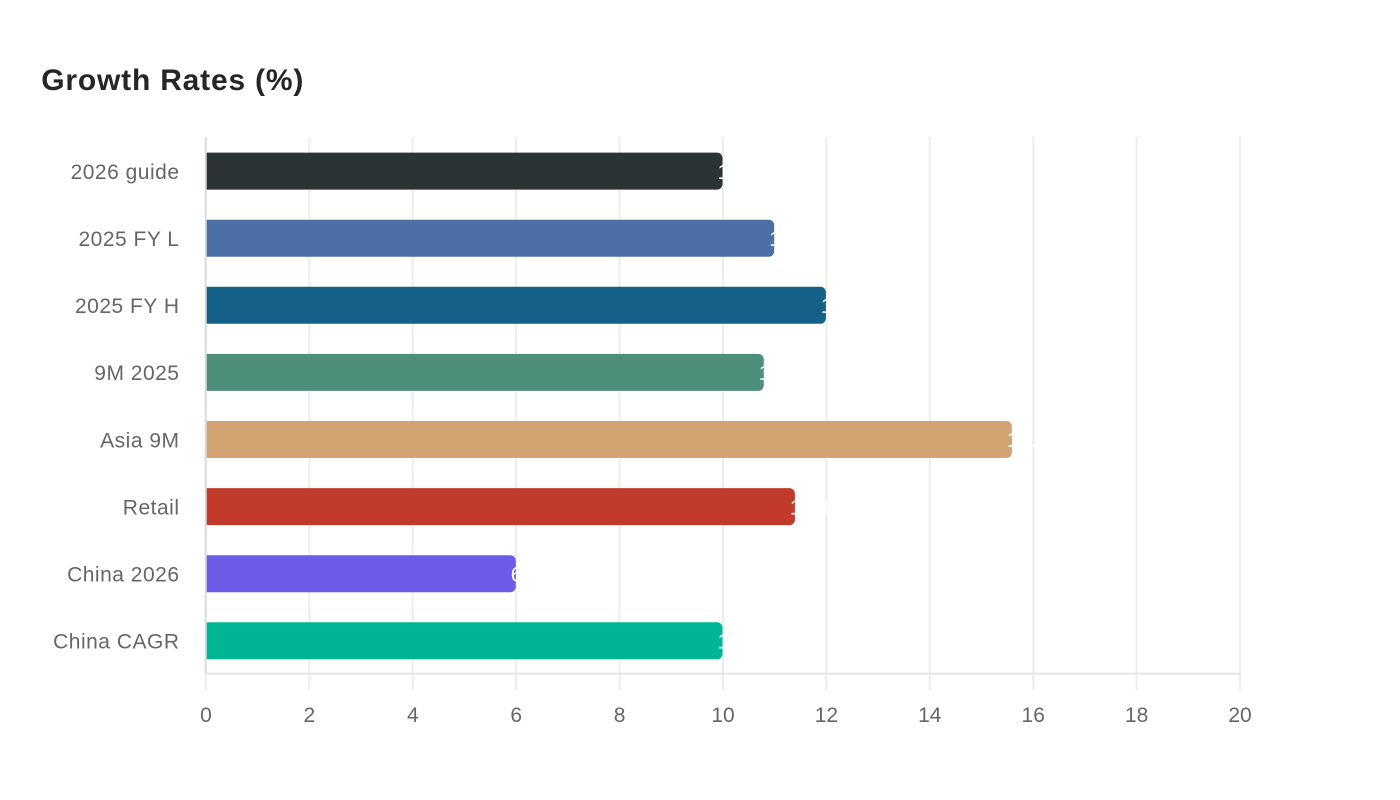 The width and height of the screenshot is (1400, 800). I want to click on svg-text: 18, so click(1136, 715).